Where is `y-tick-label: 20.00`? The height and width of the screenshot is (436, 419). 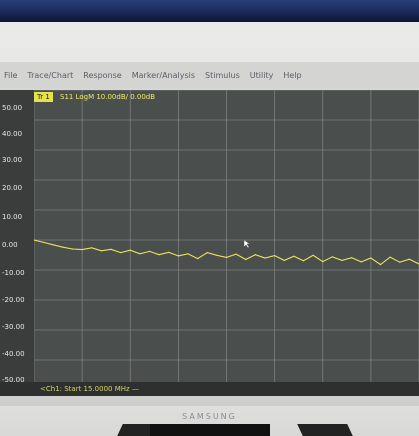
y-tick-label: 20.00 is located at coordinates (12, 188).